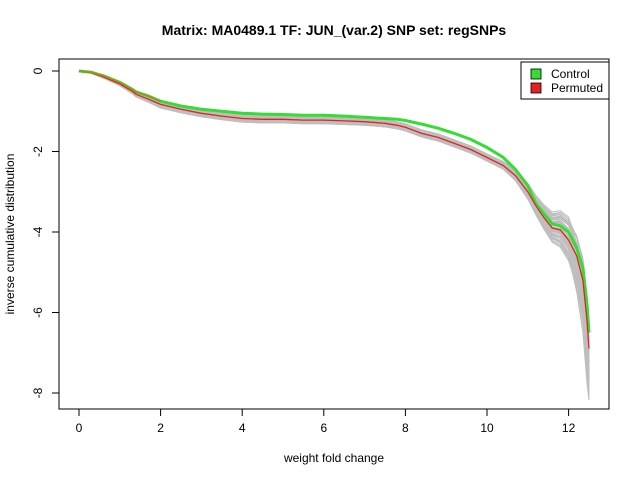  I want to click on y-tick-label: -4, so click(38, 231).